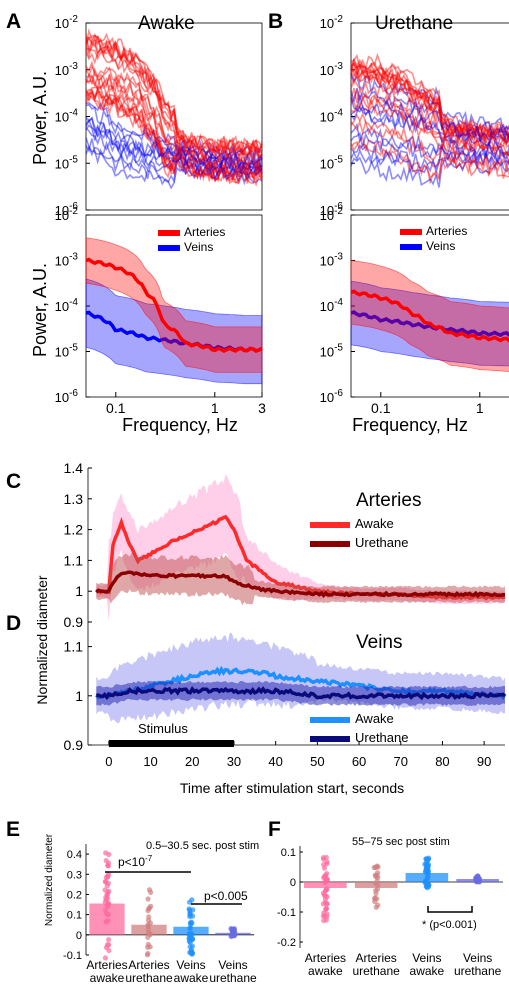 The height and width of the screenshot is (984, 509). What do you see at coordinates (73, 348) in the screenshot?
I see `spectra-A-bottom-ytick-exponent: -5` at bounding box center [73, 348].